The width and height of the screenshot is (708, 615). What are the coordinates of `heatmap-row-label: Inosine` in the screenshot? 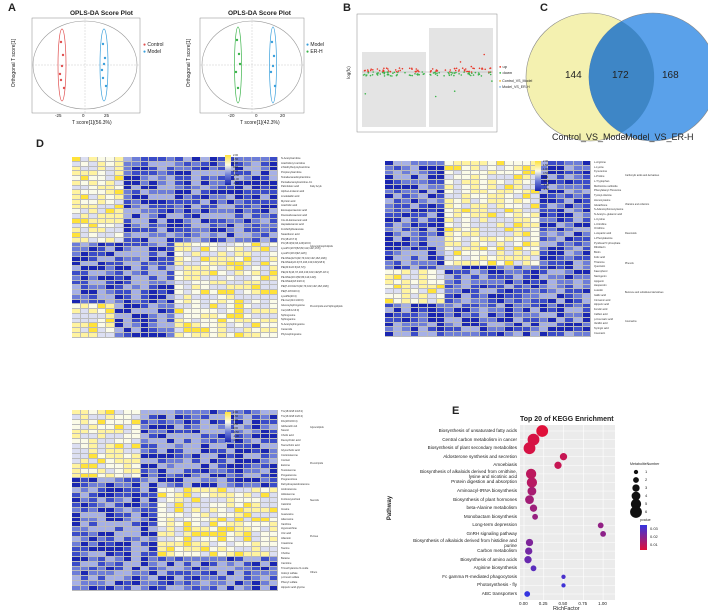 It's located at (285, 509).